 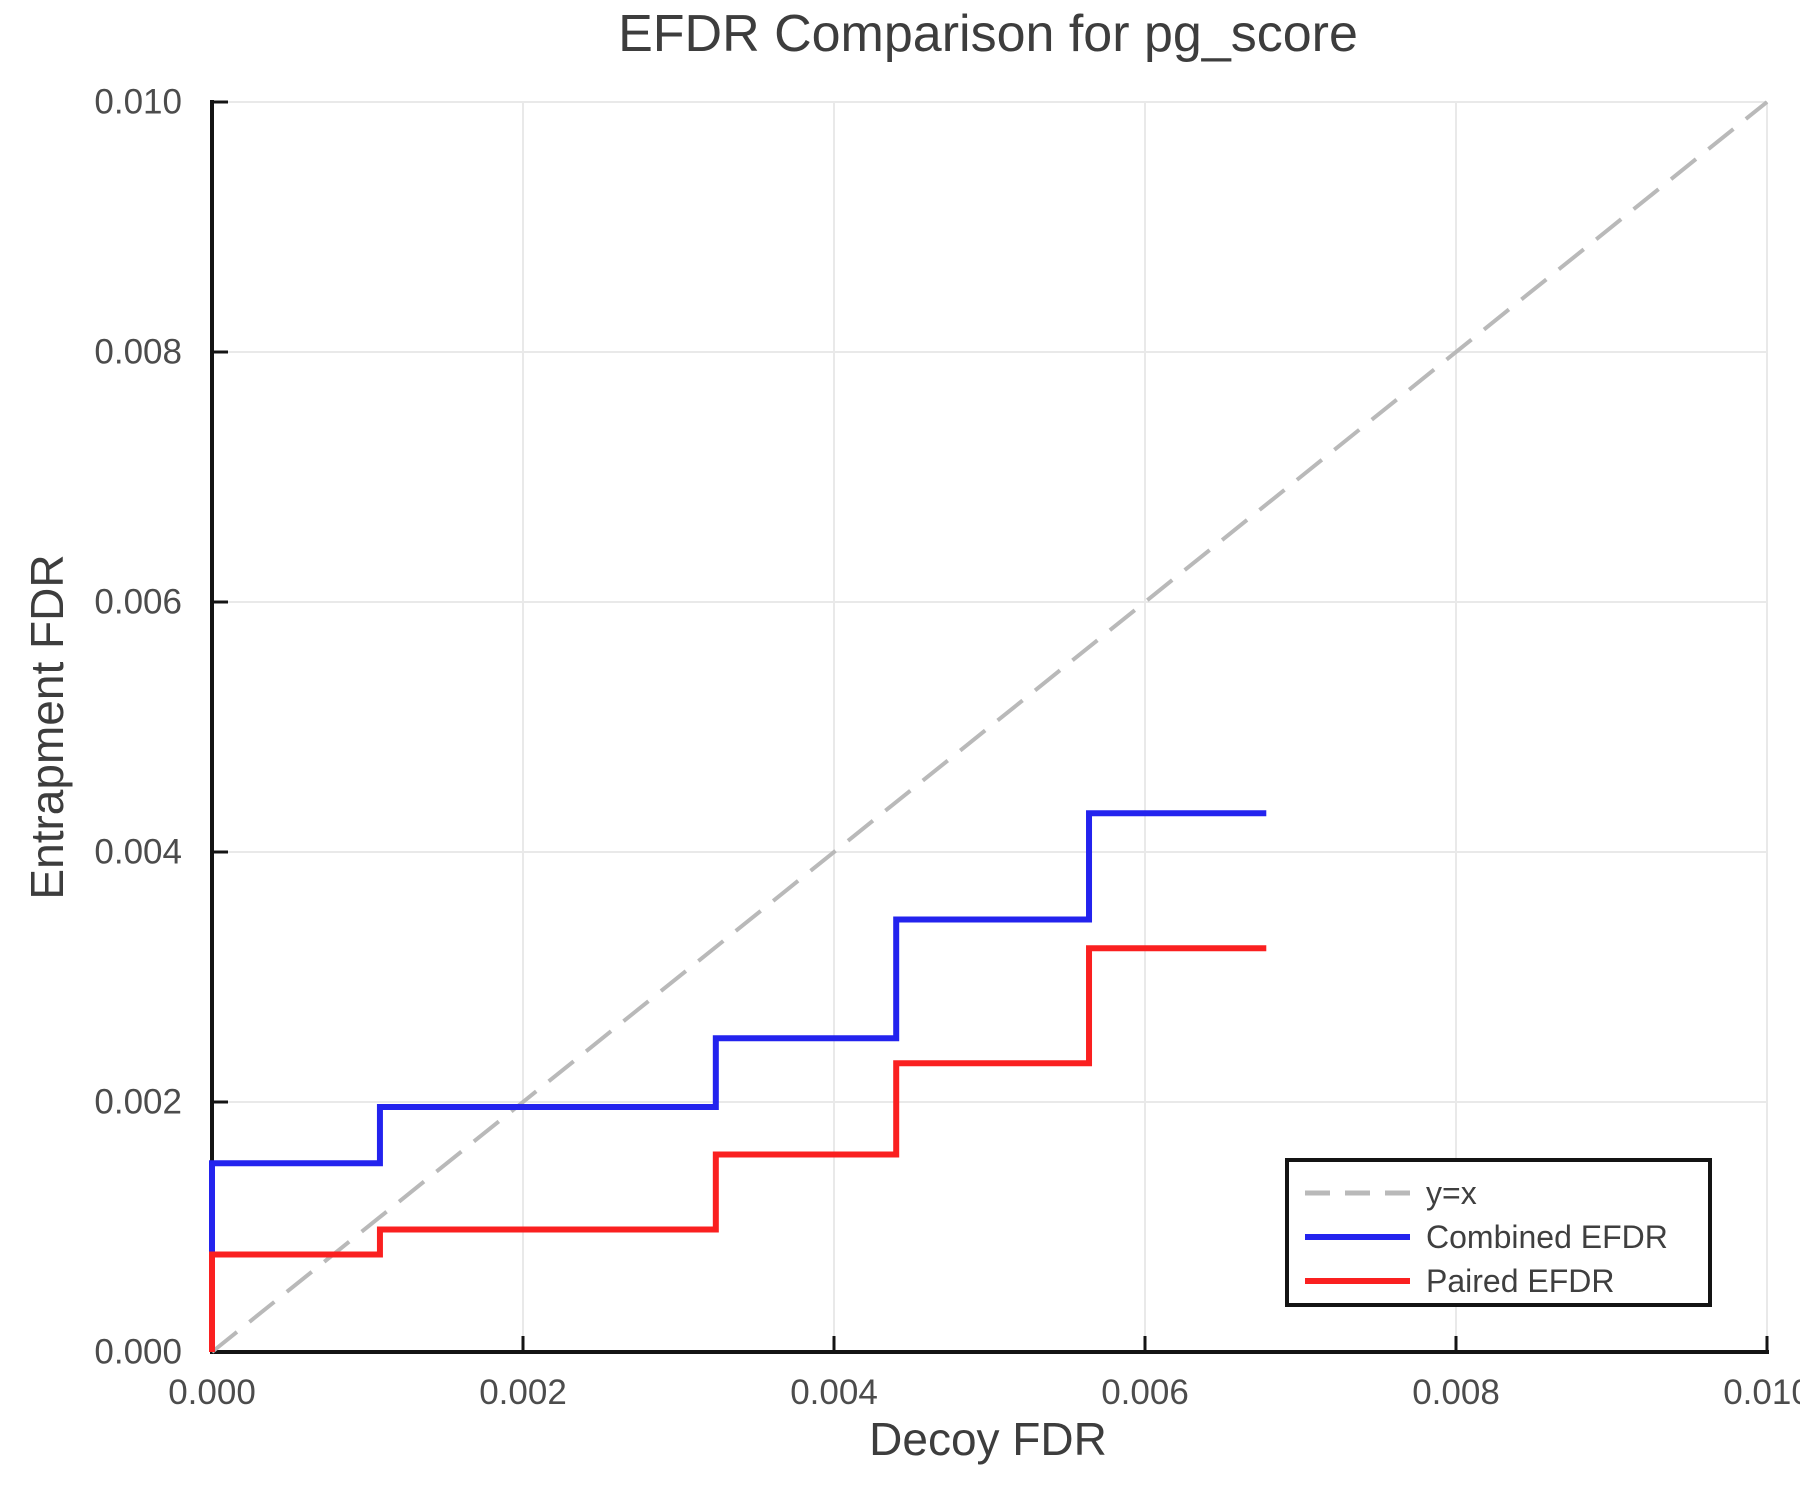 I want to click on legend: y=x Combined EFDR Paired EFDR, so click(x=1498, y=1232).